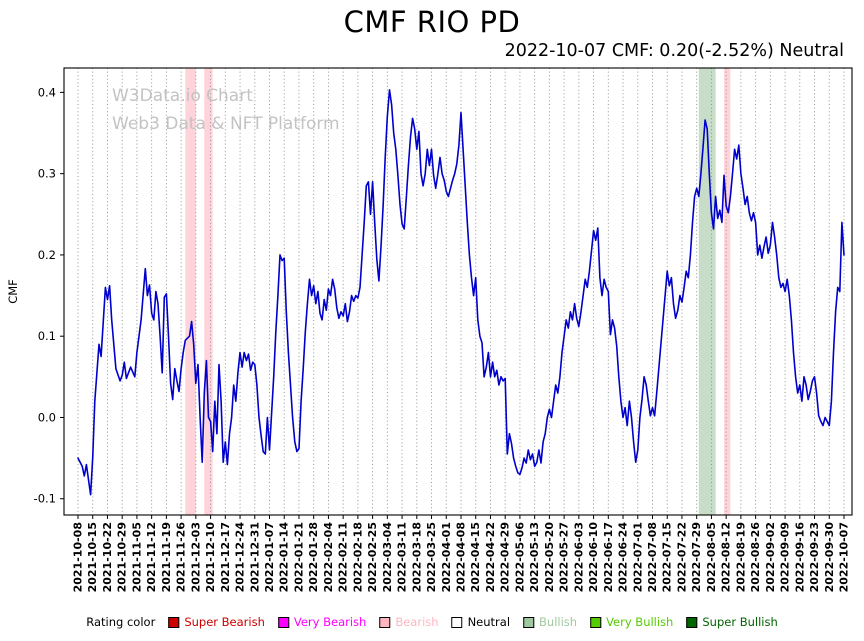 The width and height of the screenshot is (864, 641). I want to click on x-tick-label: 2022-05-20, so click(549, 557).